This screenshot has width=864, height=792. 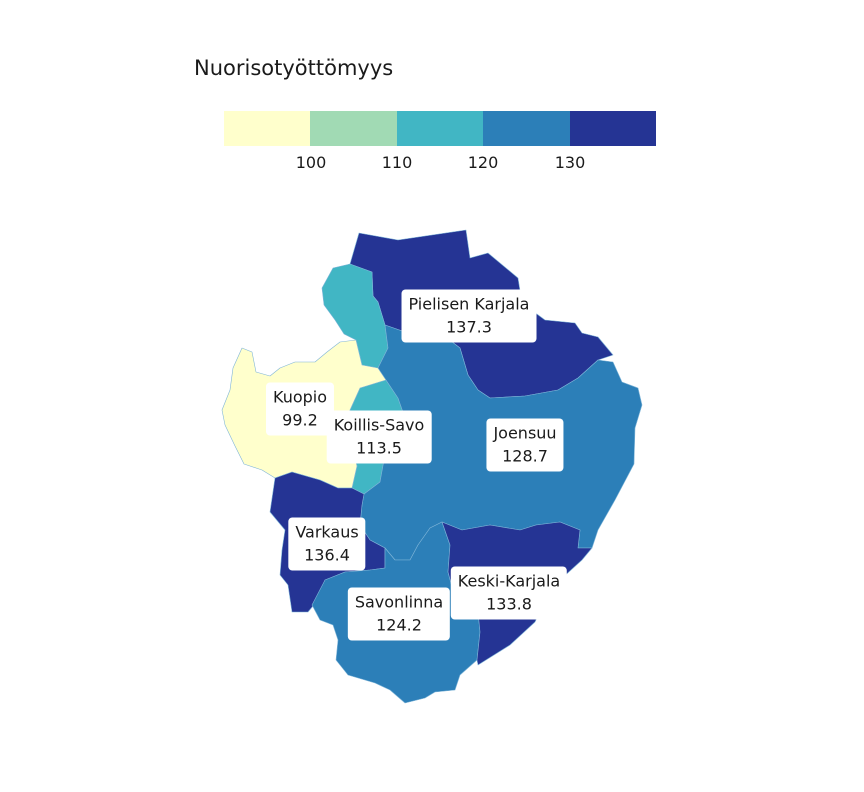 I want to click on region-value: 133.8, so click(x=509, y=604).